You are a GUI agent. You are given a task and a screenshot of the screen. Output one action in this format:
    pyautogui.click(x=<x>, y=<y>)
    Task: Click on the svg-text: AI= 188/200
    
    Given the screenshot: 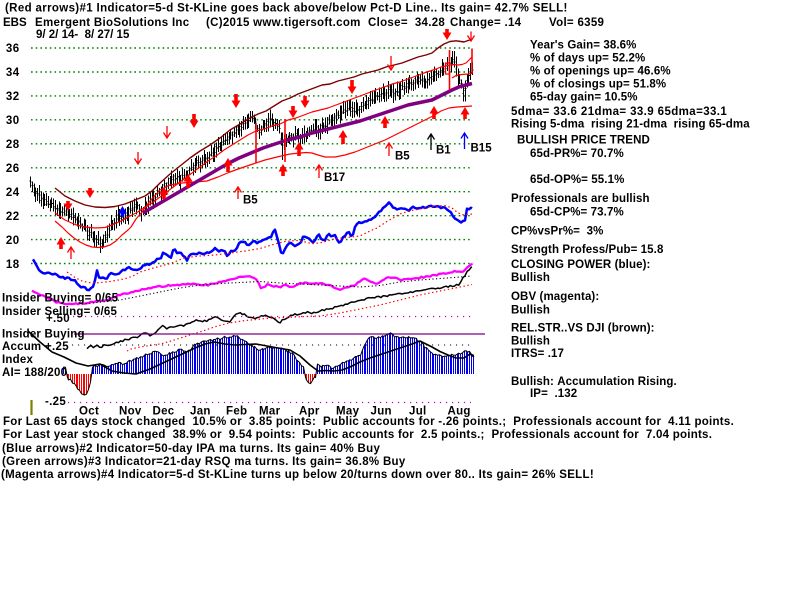 What is the action you would take?
    pyautogui.click(x=34, y=373)
    